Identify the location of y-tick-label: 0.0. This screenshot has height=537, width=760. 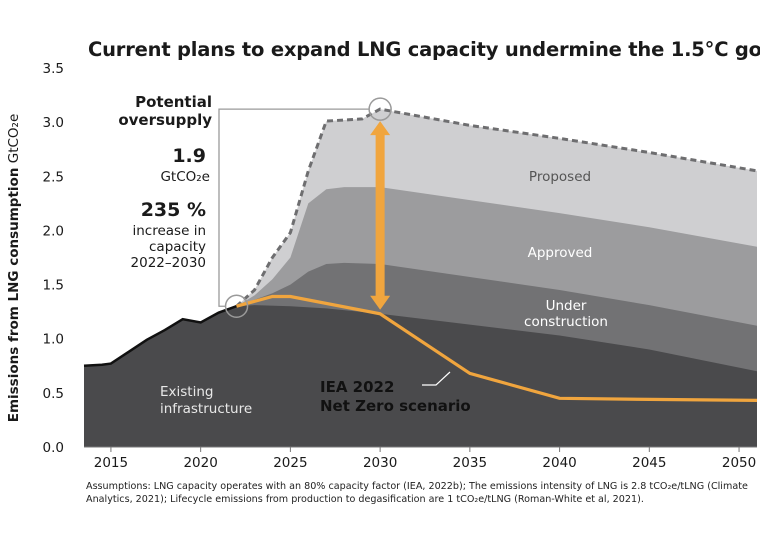
(53, 448).